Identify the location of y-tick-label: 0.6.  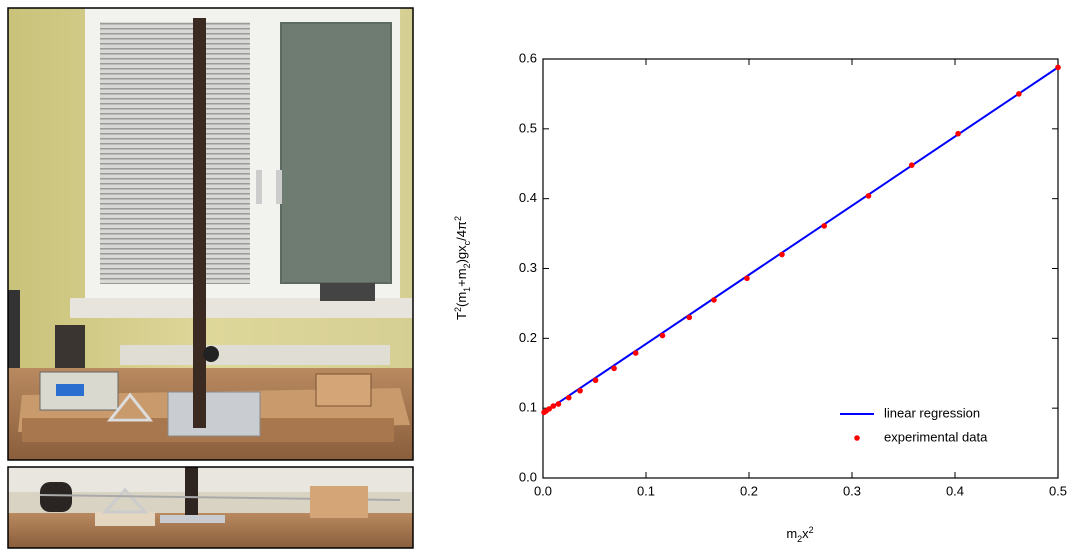
(528, 57).